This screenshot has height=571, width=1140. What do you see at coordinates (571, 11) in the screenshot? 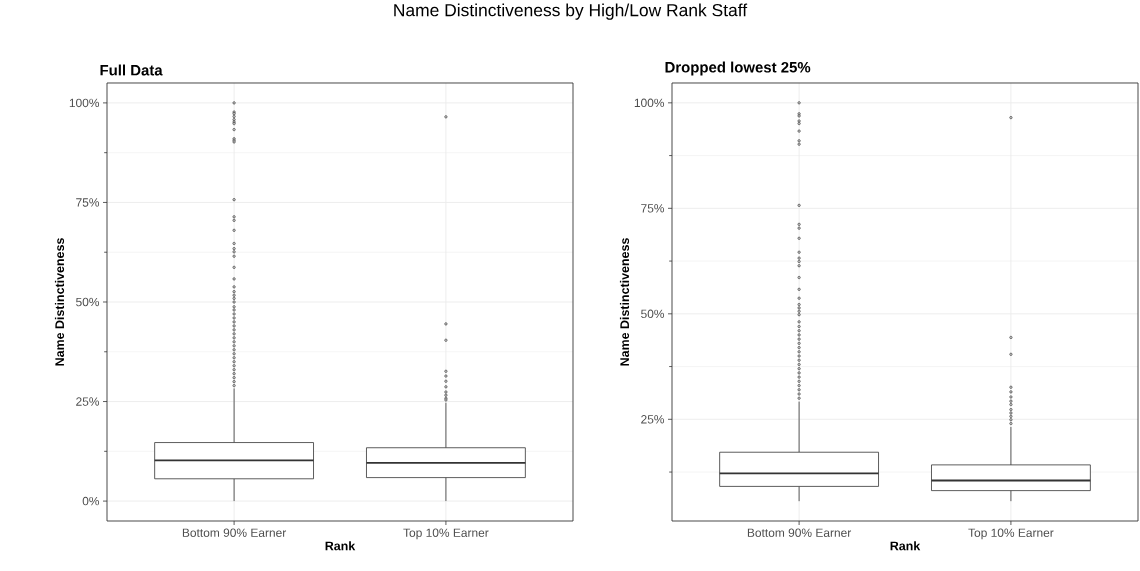
I see `text: Name Distinctiveness by High/Low Rank Staff` at bounding box center [571, 11].